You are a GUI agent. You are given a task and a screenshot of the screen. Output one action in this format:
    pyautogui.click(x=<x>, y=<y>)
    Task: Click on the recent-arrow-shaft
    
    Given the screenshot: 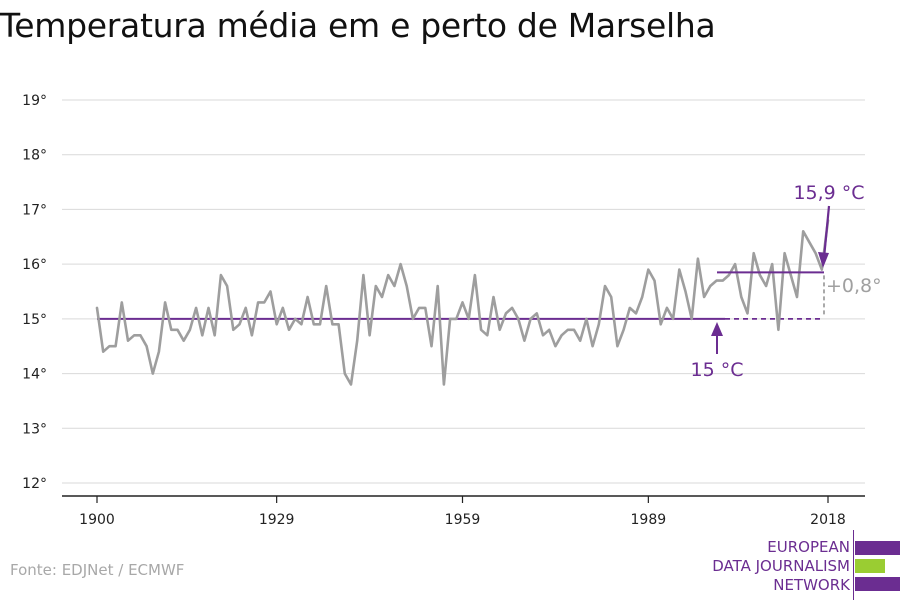 What is the action you would take?
    pyautogui.click(x=826, y=232)
    